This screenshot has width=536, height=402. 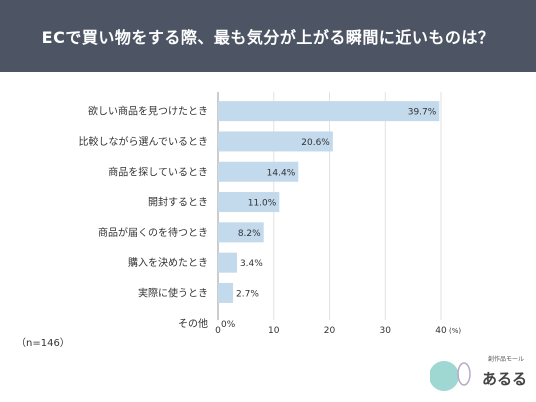 I want to click on data-label: 0%, so click(x=228, y=325).